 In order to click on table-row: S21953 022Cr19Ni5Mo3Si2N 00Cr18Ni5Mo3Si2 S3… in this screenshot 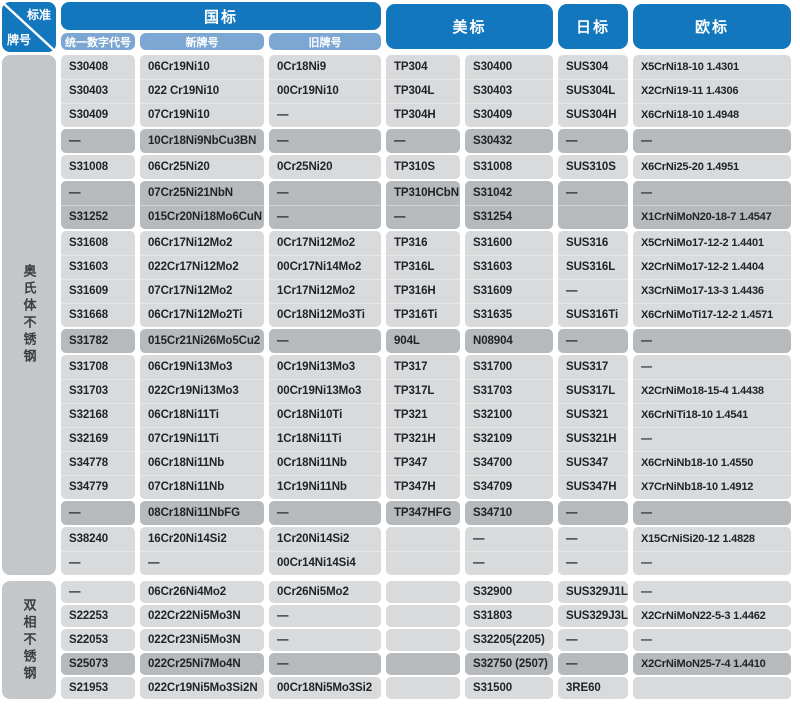, I will do `click(428, 688)`.